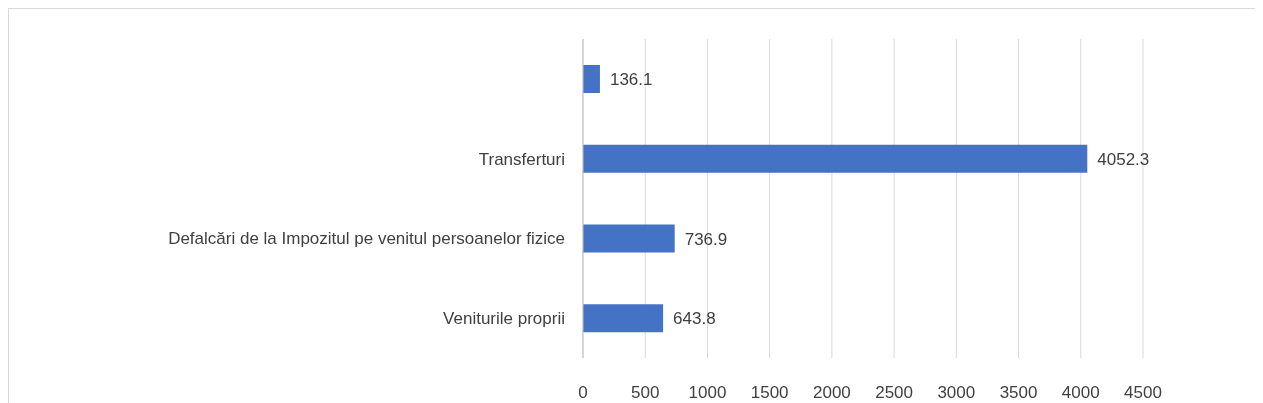 The width and height of the screenshot is (1263, 403). What do you see at coordinates (1143, 393) in the screenshot?
I see `x-tick-label: 4500` at bounding box center [1143, 393].